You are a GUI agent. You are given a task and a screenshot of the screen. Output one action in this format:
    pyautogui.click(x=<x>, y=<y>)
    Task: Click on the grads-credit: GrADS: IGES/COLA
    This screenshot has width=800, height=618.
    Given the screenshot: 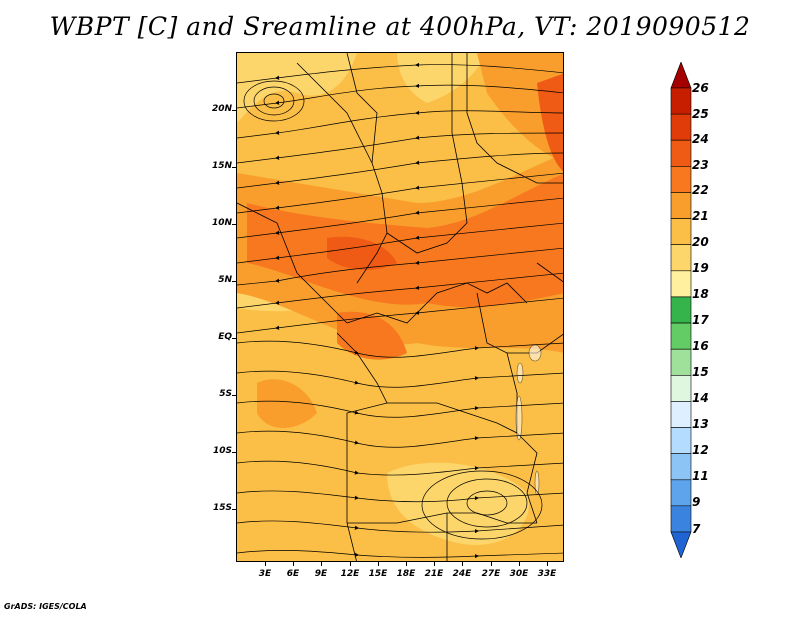 What is the action you would take?
    pyautogui.click(x=45, y=606)
    